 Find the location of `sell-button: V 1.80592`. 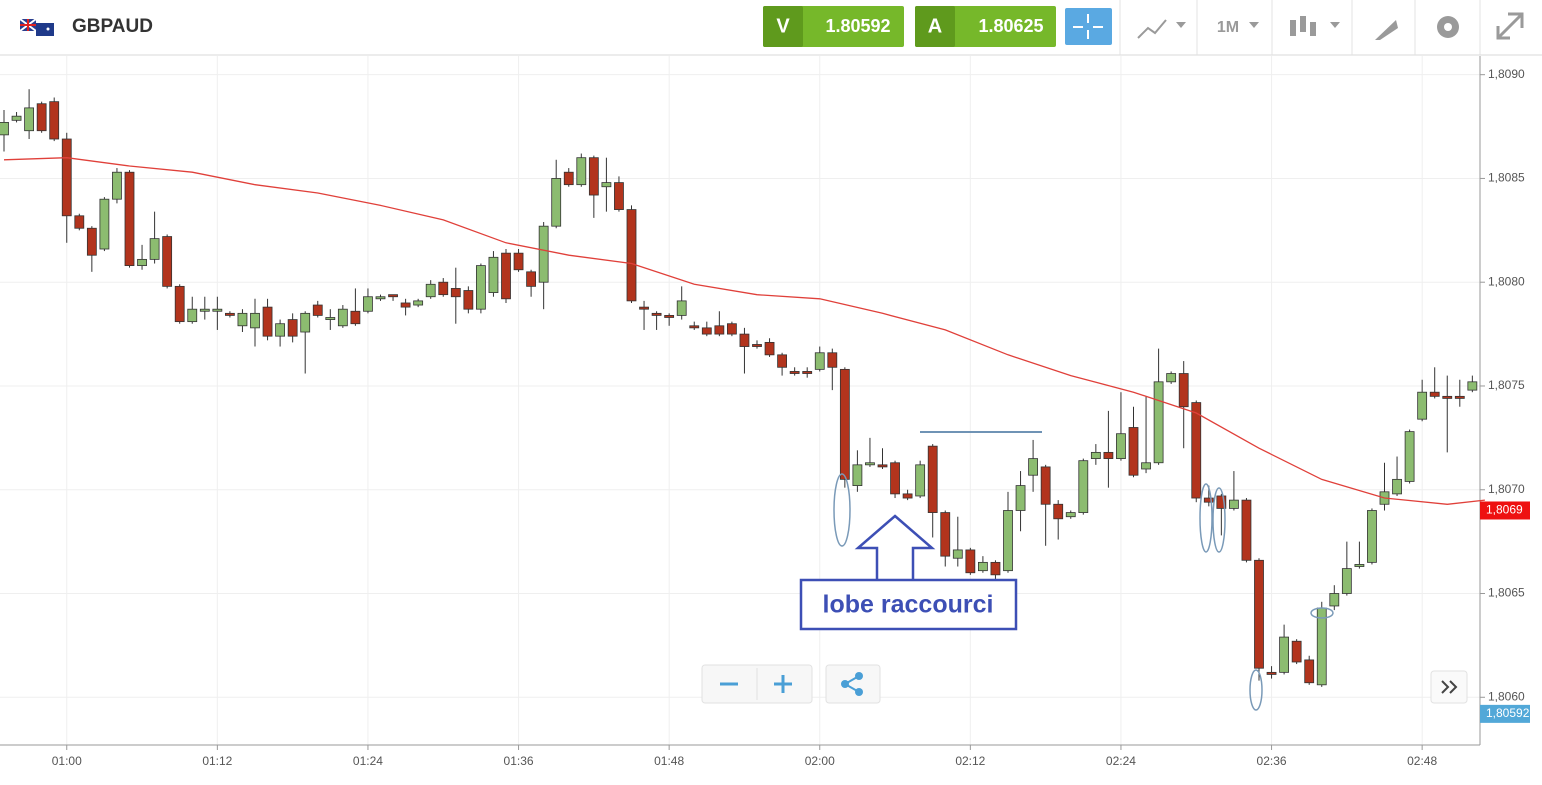

sell-button: V 1.80592 is located at coordinates (833, 26).